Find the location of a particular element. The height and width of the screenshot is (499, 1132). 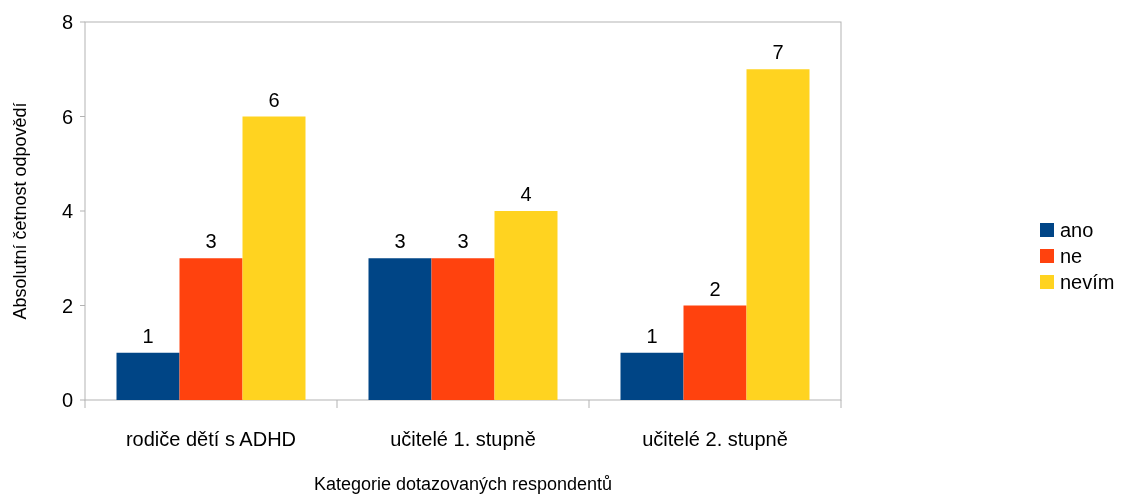

legend-label: ne is located at coordinates (1071, 256).